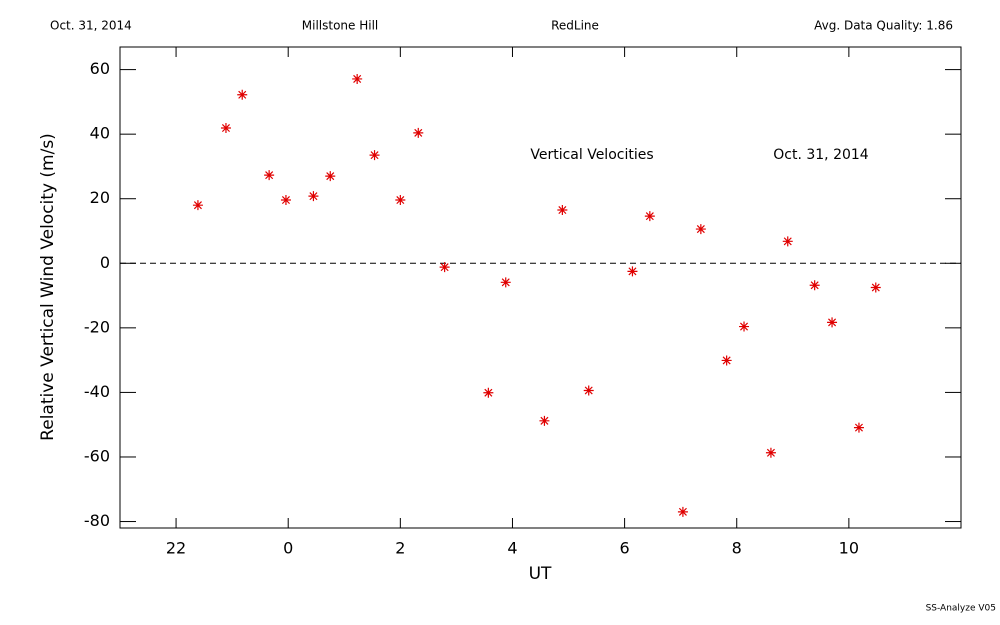  Describe the element at coordinates (400, 548) in the screenshot. I see `x-tick-label: 2` at that location.